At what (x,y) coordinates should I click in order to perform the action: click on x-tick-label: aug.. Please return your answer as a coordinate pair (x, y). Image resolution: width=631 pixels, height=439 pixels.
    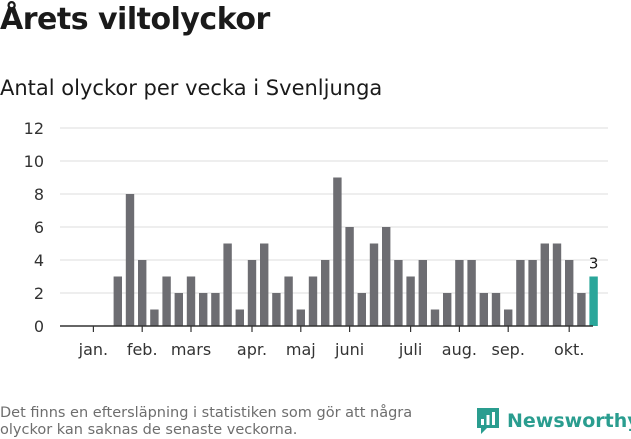
    Looking at the image, I should click on (459, 349).